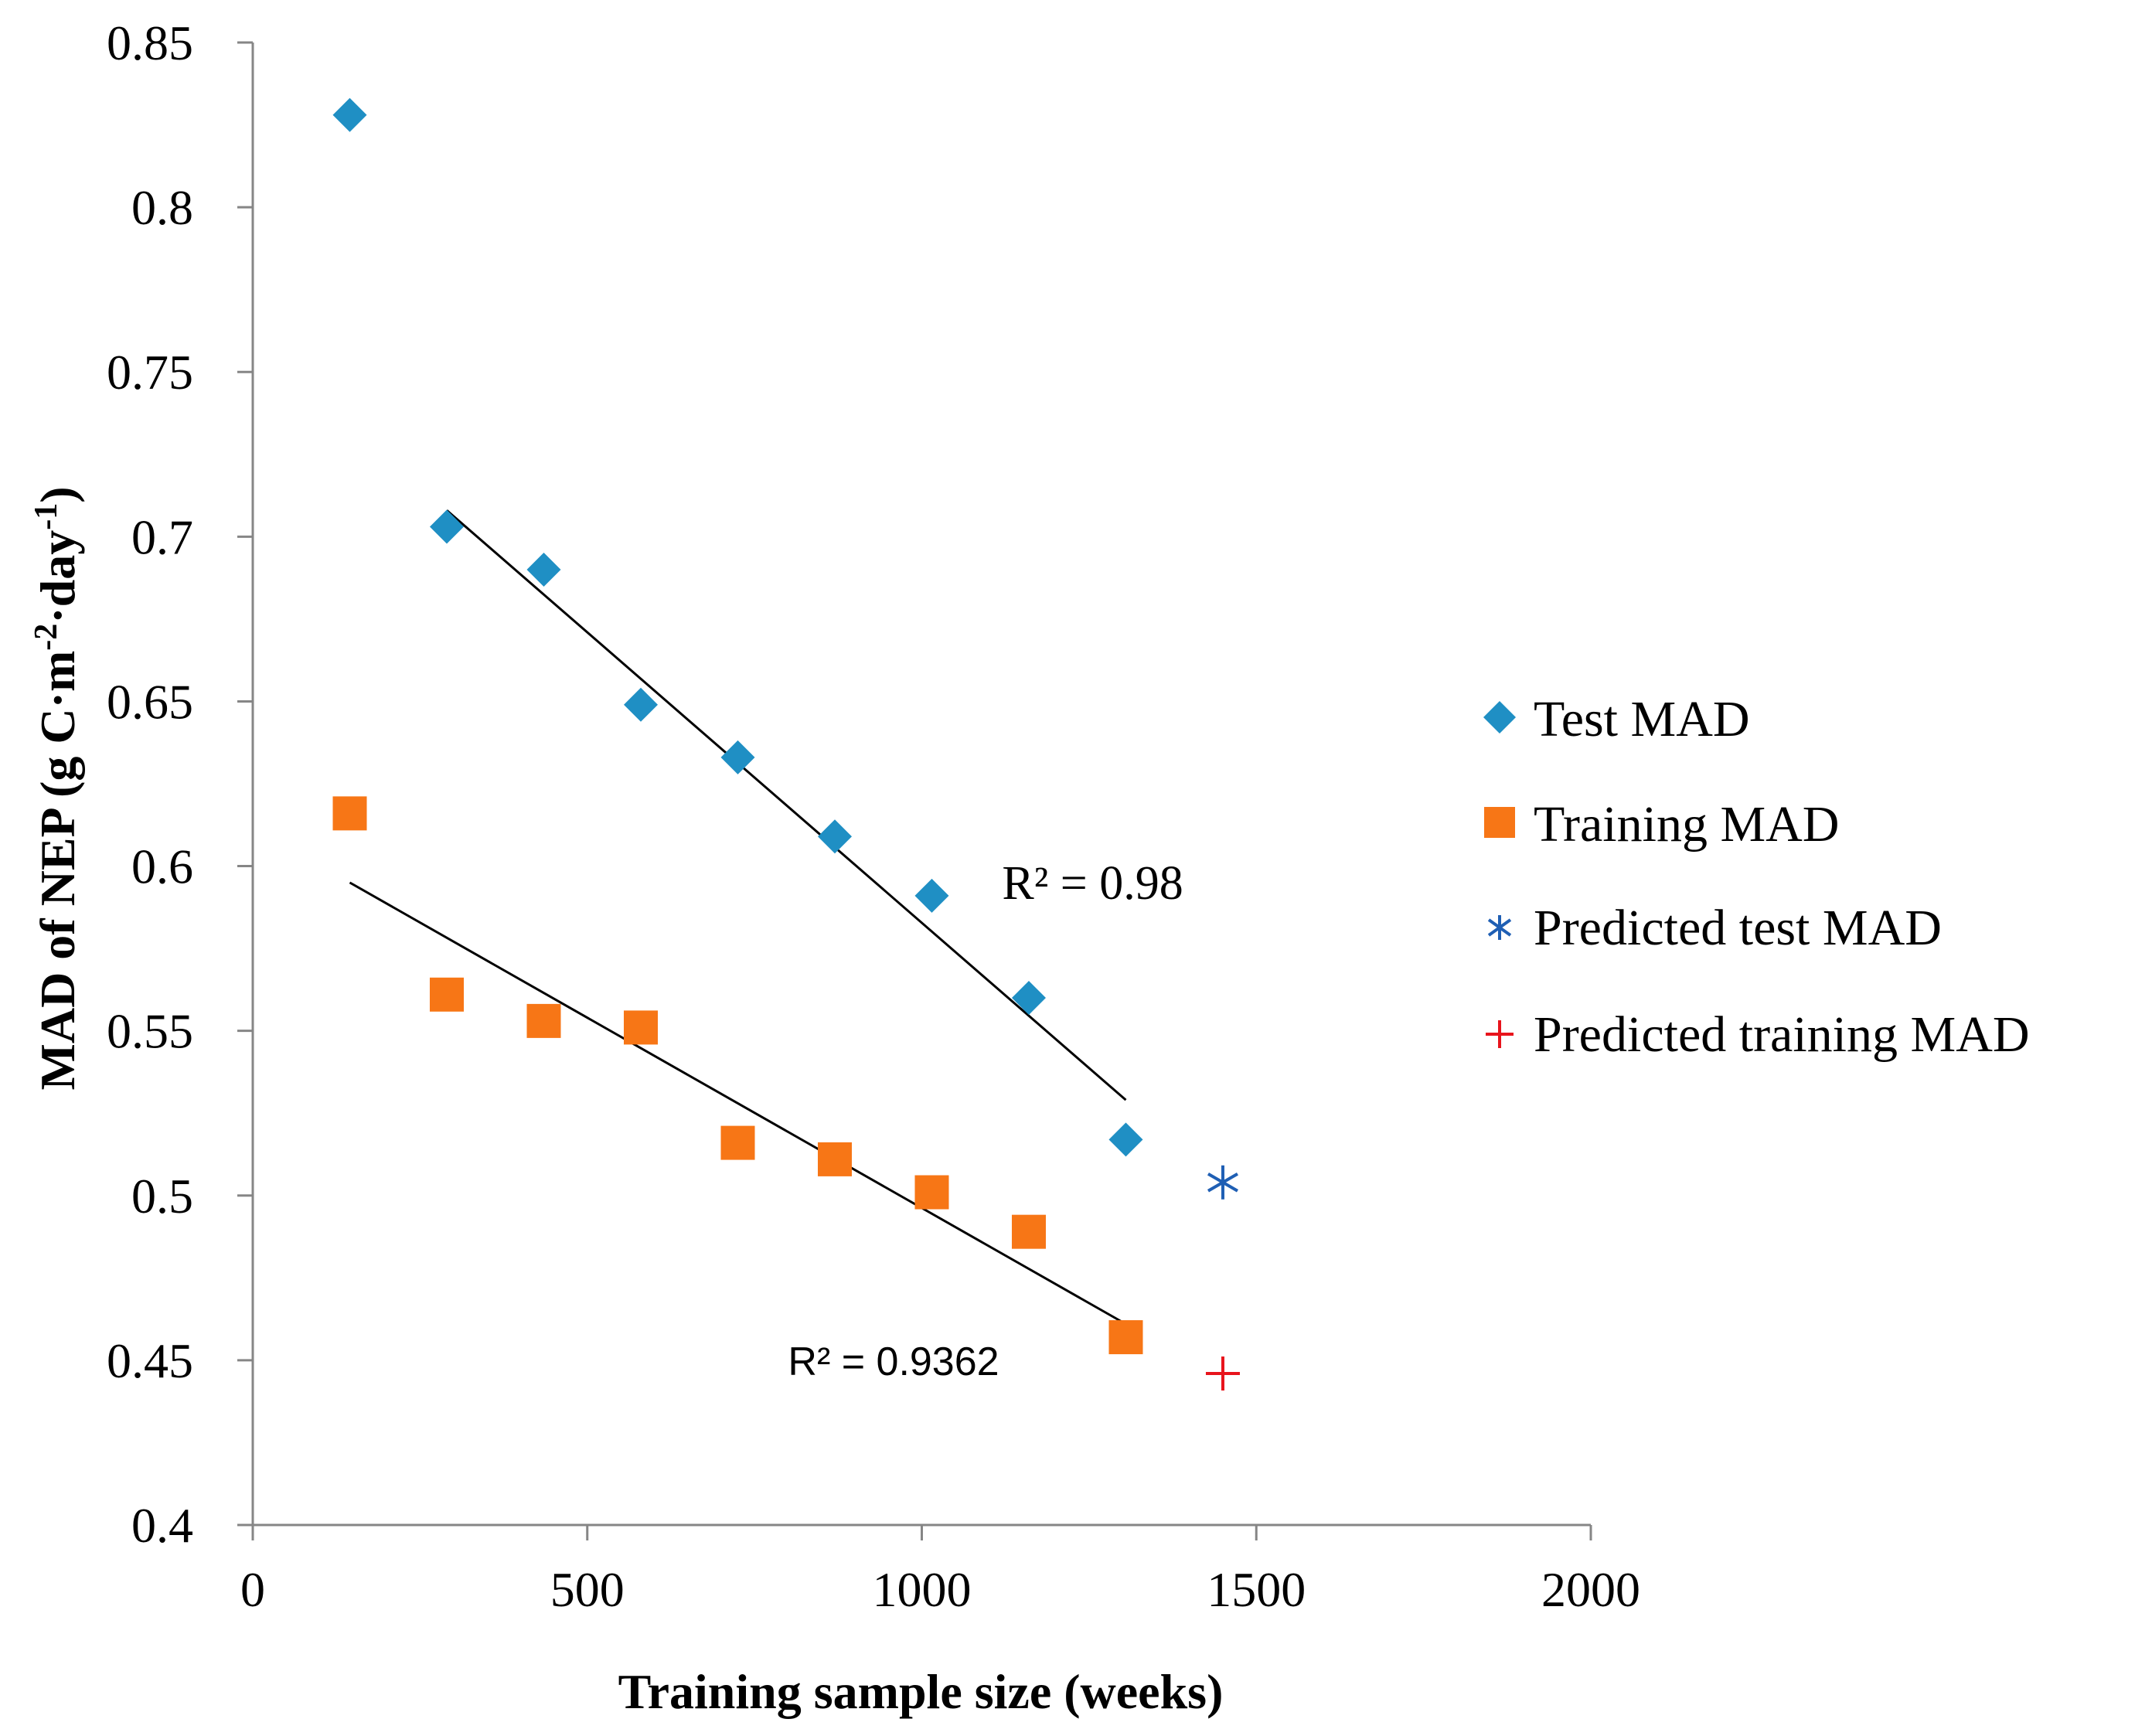  What do you see at coordinates (1256, 1590) in the screenshot?
I see `x-tick-label: 1500` at bounding box center [1256, 1590].